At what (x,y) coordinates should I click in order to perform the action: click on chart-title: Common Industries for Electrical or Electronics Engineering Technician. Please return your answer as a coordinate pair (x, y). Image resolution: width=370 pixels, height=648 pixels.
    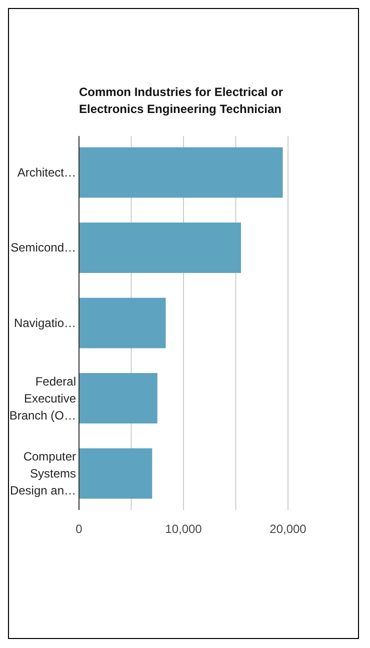
    Looking at the image, I should click on (181, 100).